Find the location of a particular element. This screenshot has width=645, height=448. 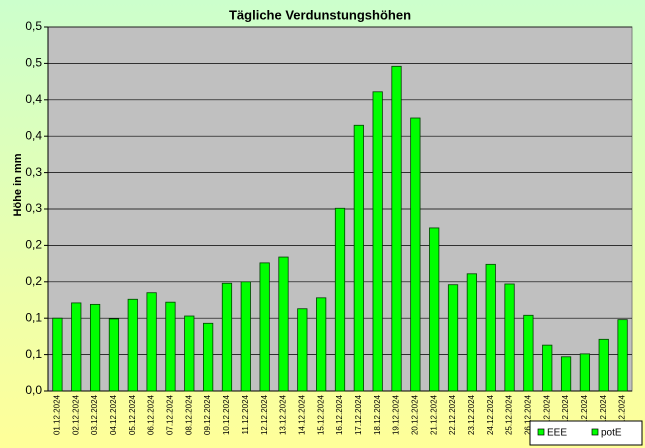

x-tick-label: 10.12.2024 is located at coordinates (226, 414).